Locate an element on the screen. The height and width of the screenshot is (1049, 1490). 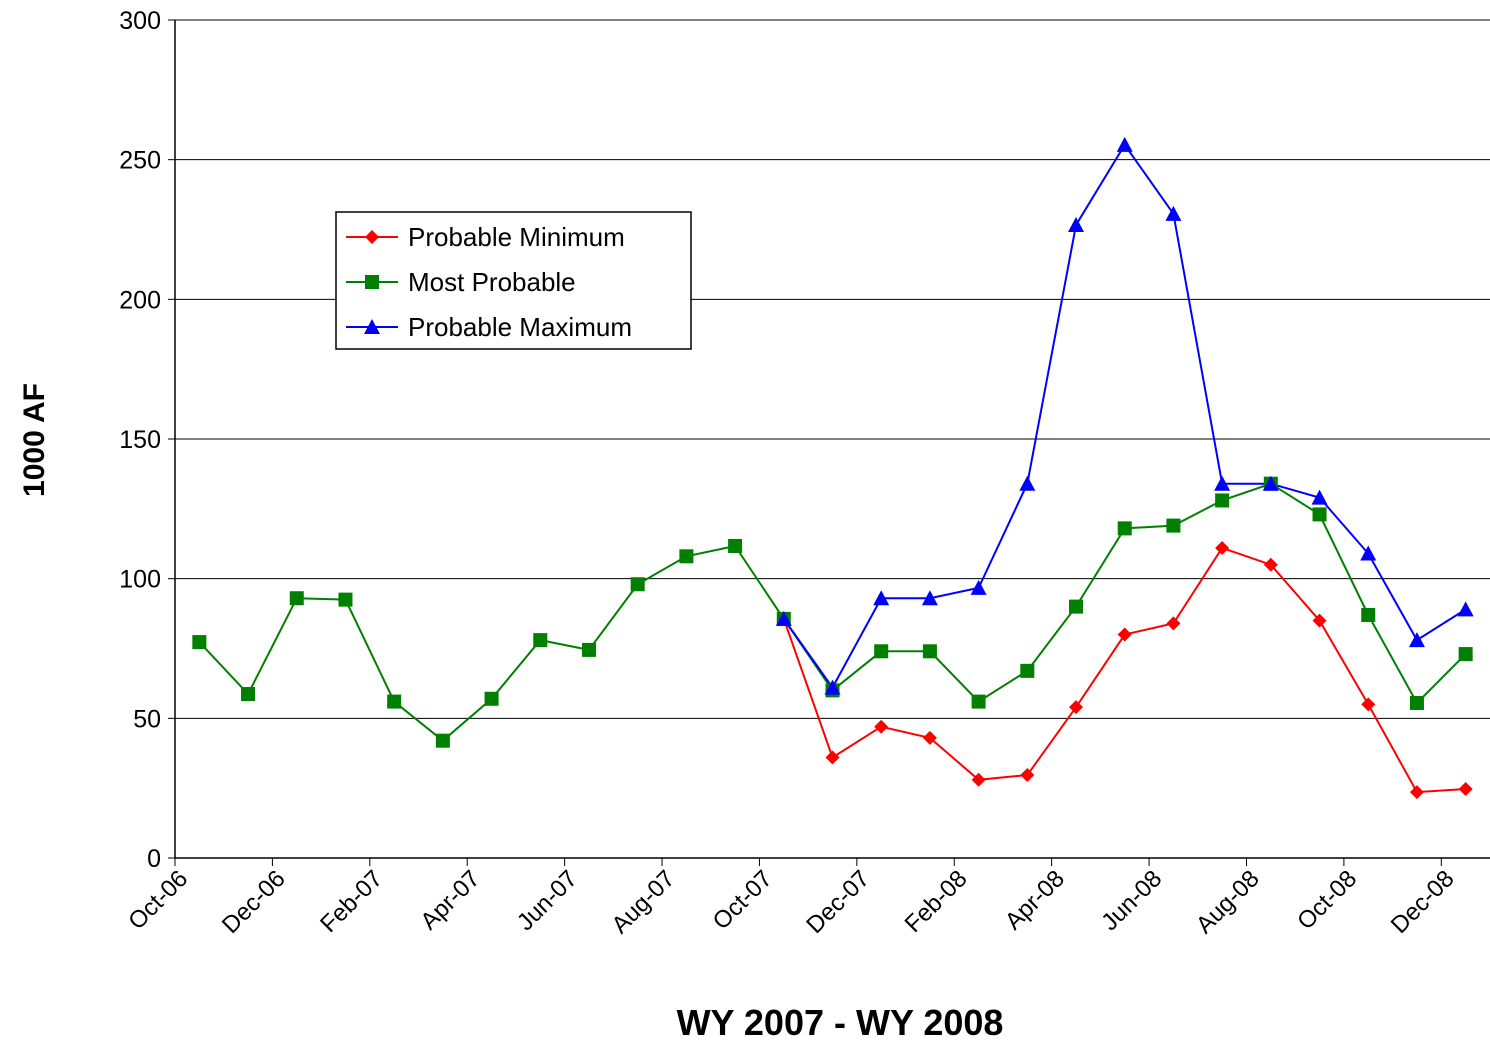
legend-label: Probable Minimum is located at coordinates (516, 237).